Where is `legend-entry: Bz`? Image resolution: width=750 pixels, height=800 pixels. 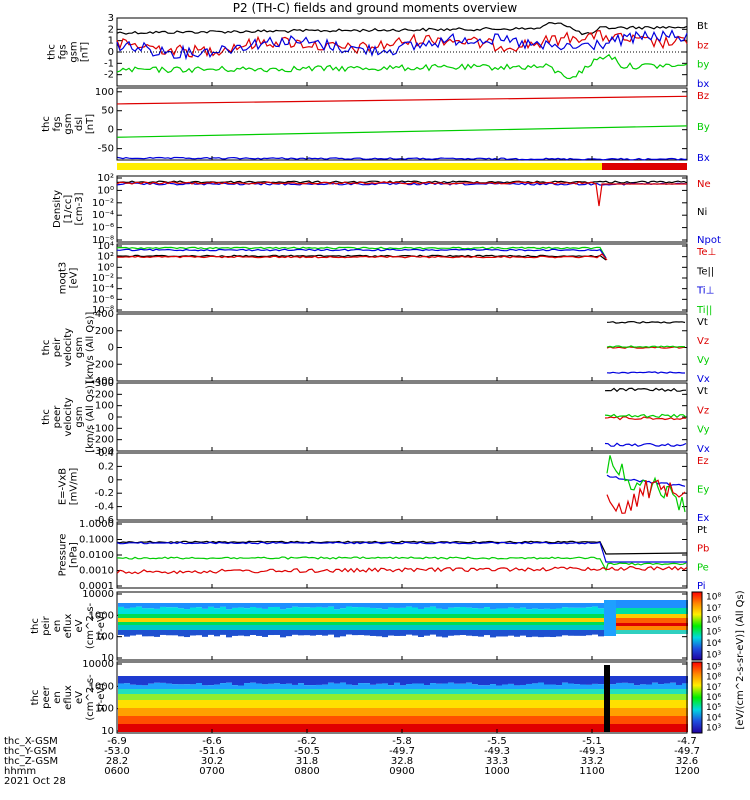 legend-entry: Bz is located at coordinates (703, 96).